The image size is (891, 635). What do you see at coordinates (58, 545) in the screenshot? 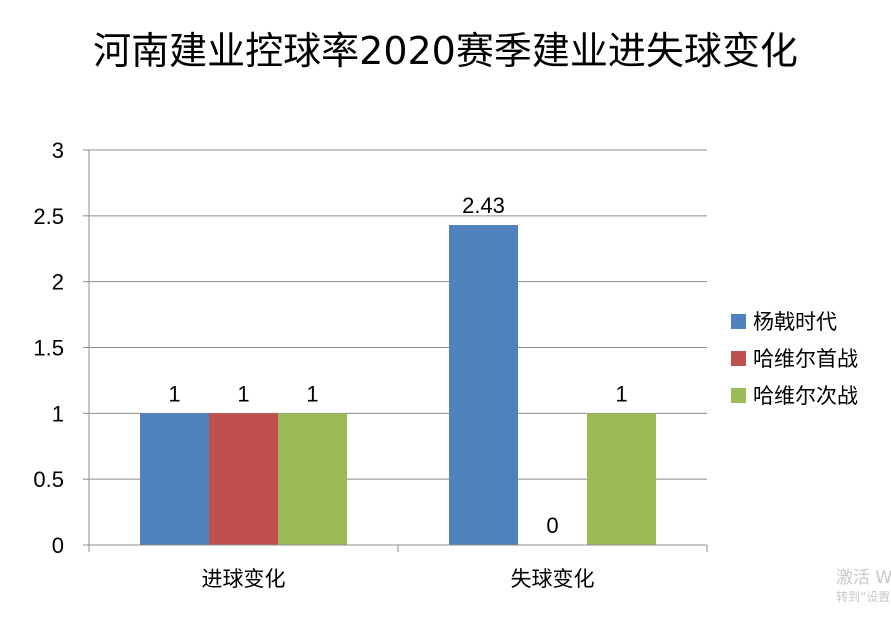
I see `y-tick-label: 0` at bounding box center [58, 545].